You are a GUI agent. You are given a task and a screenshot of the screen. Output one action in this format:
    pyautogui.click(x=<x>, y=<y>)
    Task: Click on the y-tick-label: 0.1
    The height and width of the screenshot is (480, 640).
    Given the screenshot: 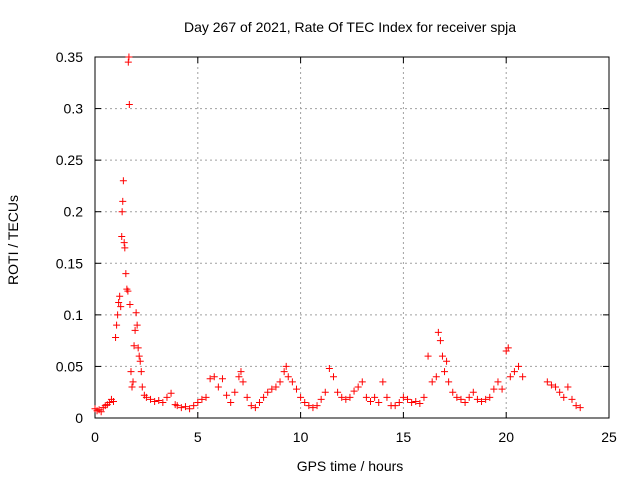 What is the action you would take?
    pyautogui.click(x=74, y=315)
    